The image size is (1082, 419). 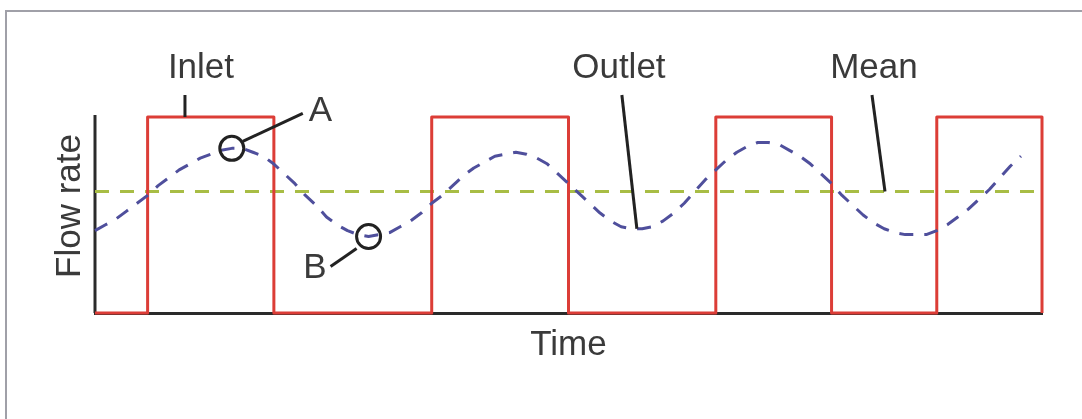 What do you see at coordinates (320, 109) in the screenshot?
I see `annotation: A` at bounding box center [320, 109].